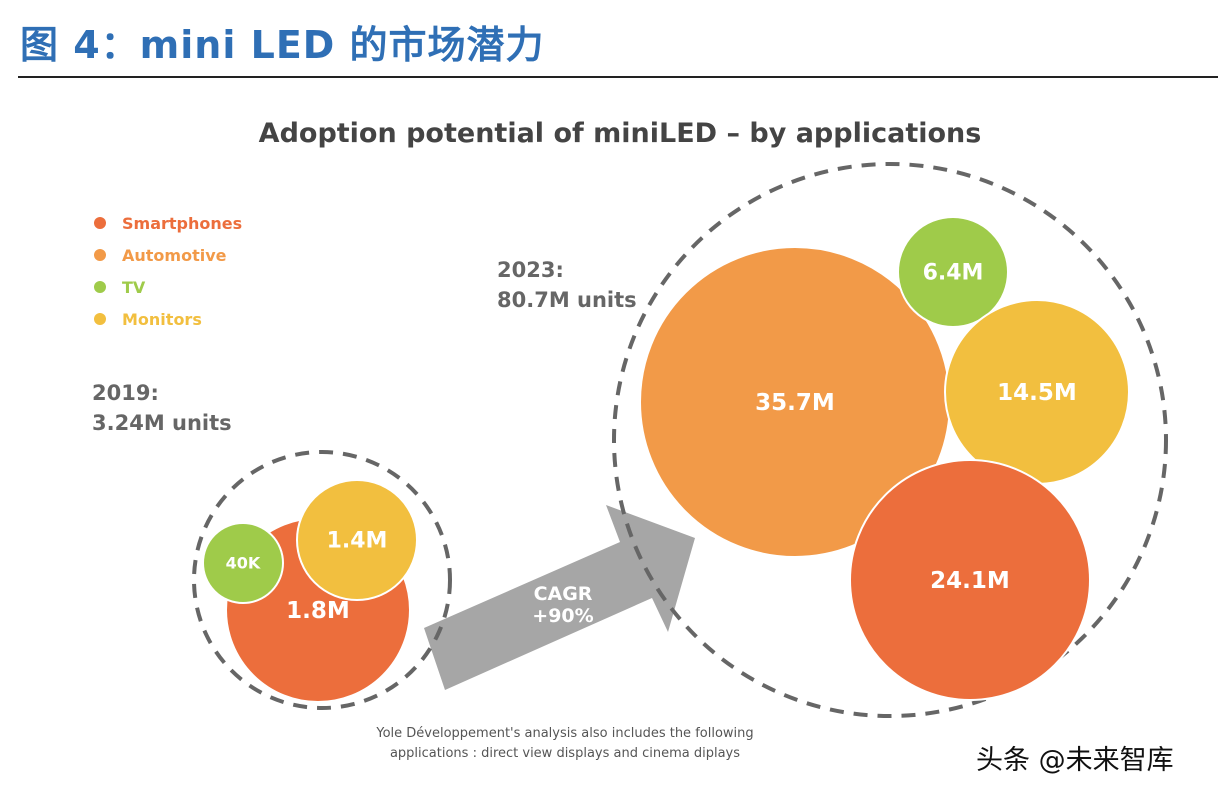 This screenshot has height=794, width=1220. What do you see at coordinates (282, 45) in the screenshot?
I see `figure-title: 图 4：mini LED 的市场潜力` at bounding box center [282, 45].